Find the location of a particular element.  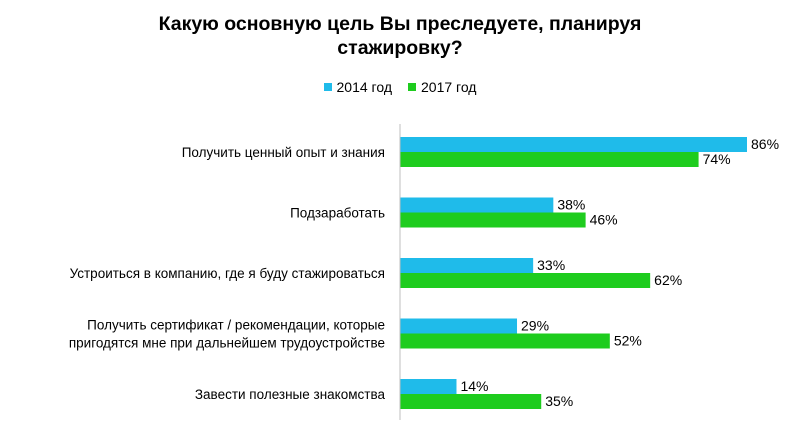

data-label: 86% is located at coordinates (765, 144).